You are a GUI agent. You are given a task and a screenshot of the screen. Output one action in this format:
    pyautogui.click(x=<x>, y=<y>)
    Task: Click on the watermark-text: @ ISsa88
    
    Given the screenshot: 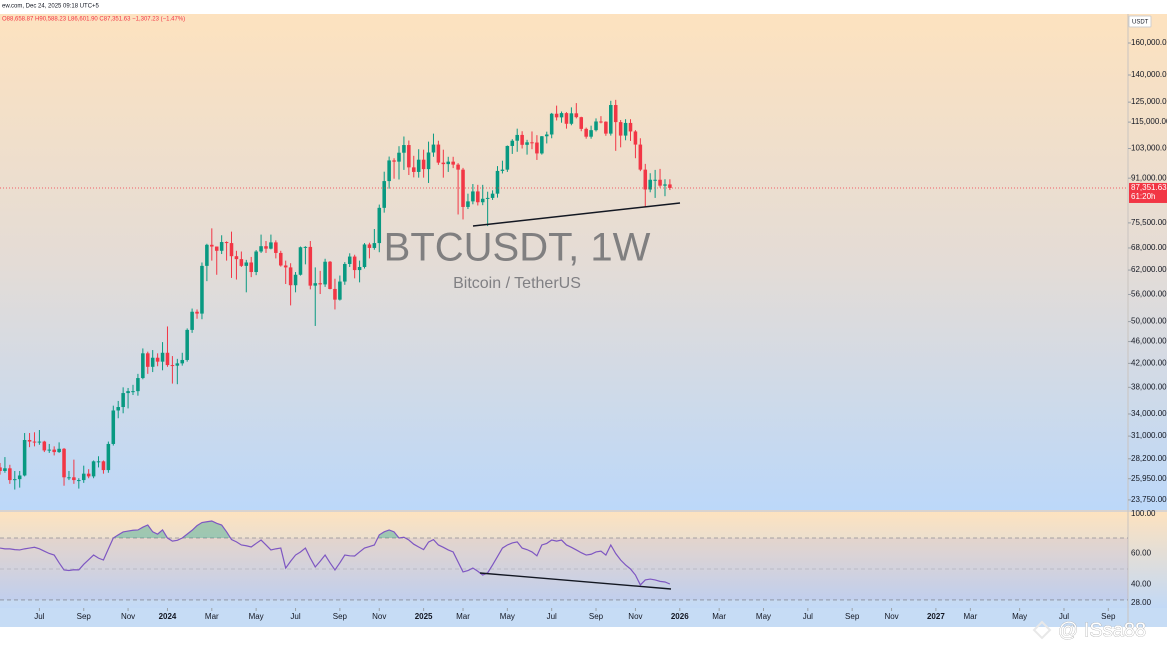 What is the action you would take?
    pyautogui.click(x=1102, y=630)
    